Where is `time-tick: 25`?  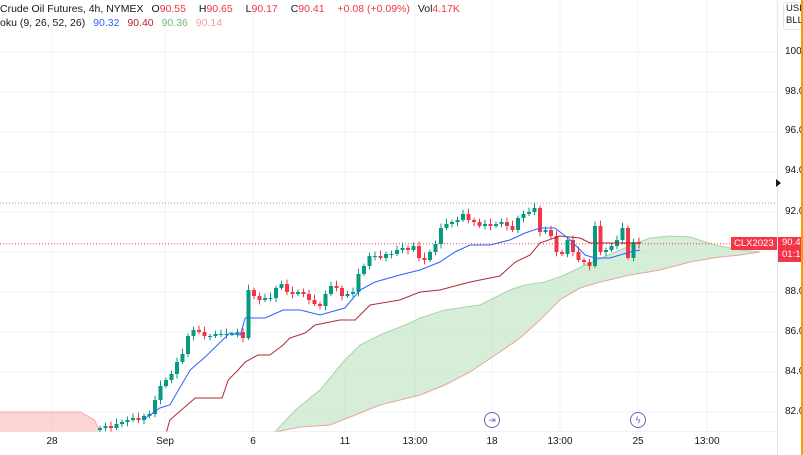 time-tick: 25 is located at coordinates (638, 441).